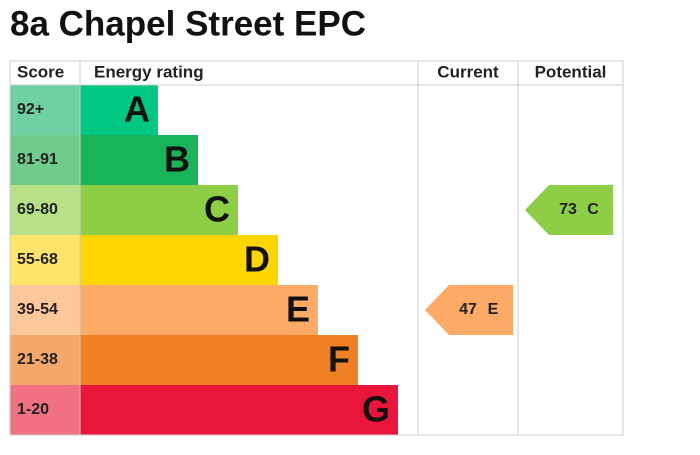 This screenshot has width=700, height=455. I want to click on score-range: 39-54, so click(37, 309).